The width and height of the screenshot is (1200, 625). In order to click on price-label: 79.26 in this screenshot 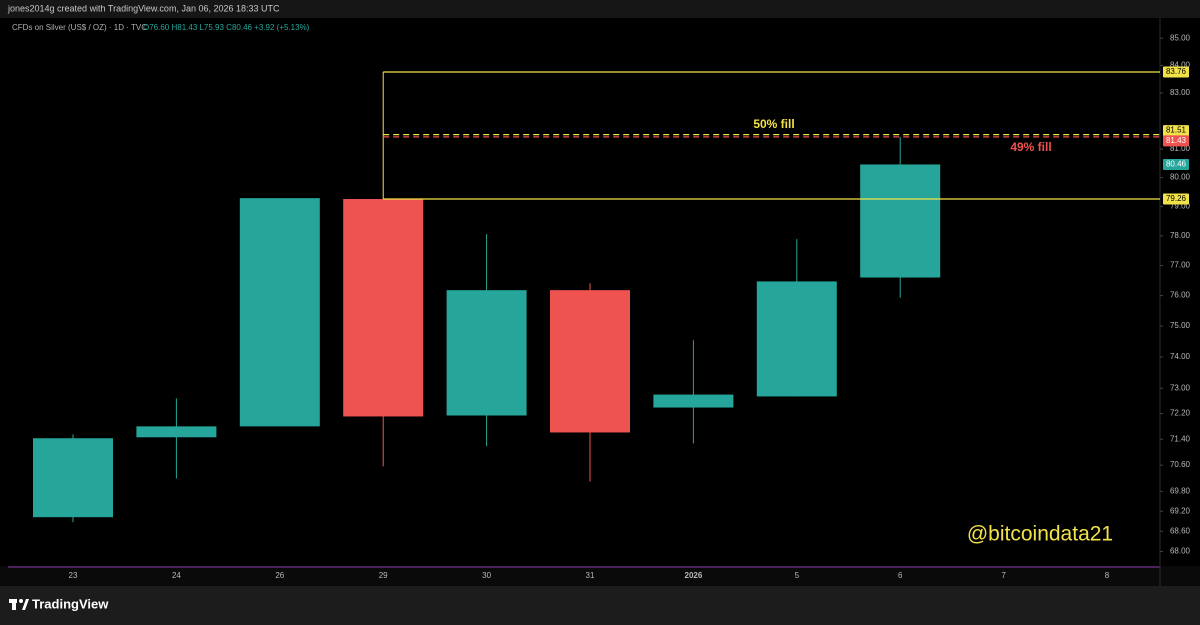, I will do `click(1176, 198)`.